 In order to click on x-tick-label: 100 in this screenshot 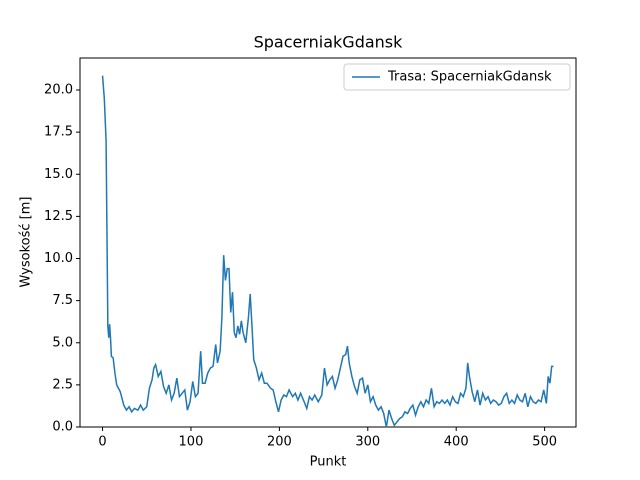, I will do `click(191, 442)`.